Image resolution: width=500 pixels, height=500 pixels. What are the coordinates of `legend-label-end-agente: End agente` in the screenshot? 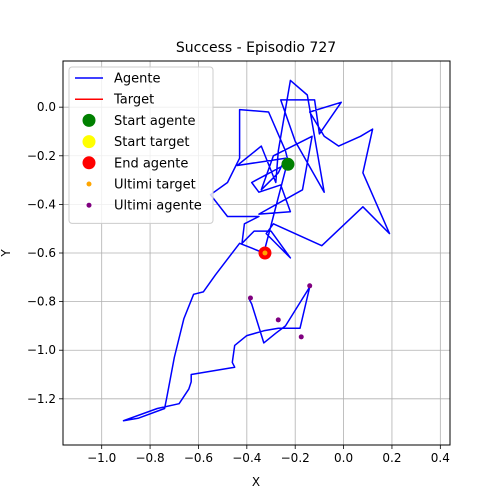 It's located at (151, 163).